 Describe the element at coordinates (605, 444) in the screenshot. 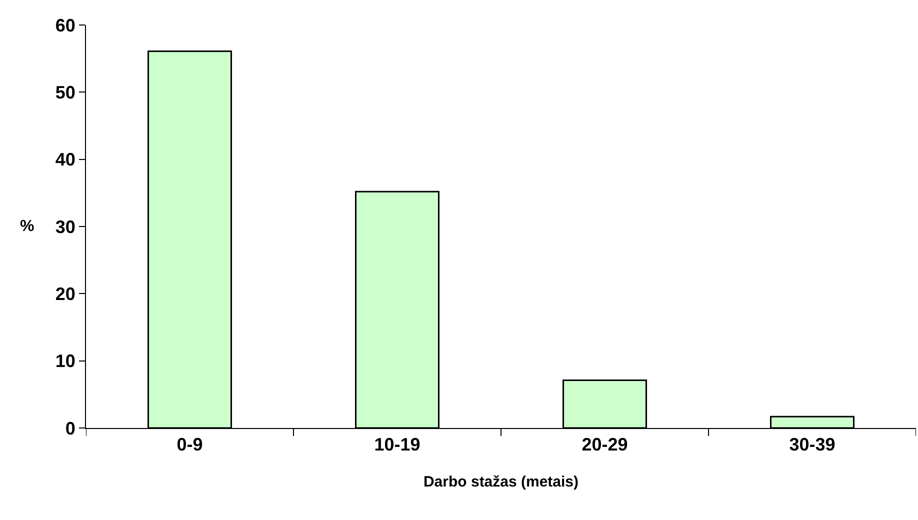

I see `x-tick-label: 20-29` at that location.